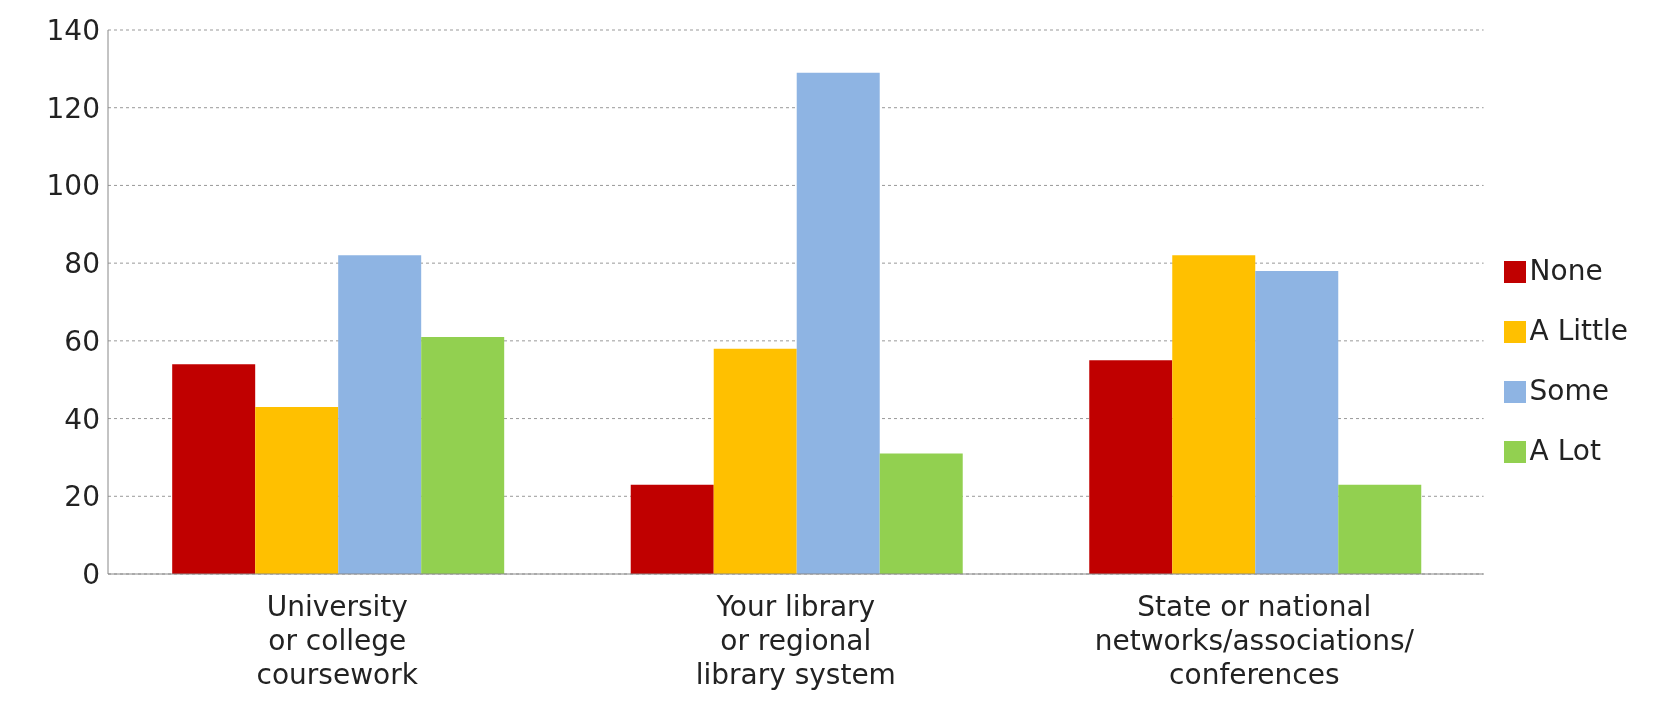 This screenshot has width=1656, height=722. Describe the element at coordinates (82, 419) in the screenshot. I see `y-tick-label: 40` at that location.